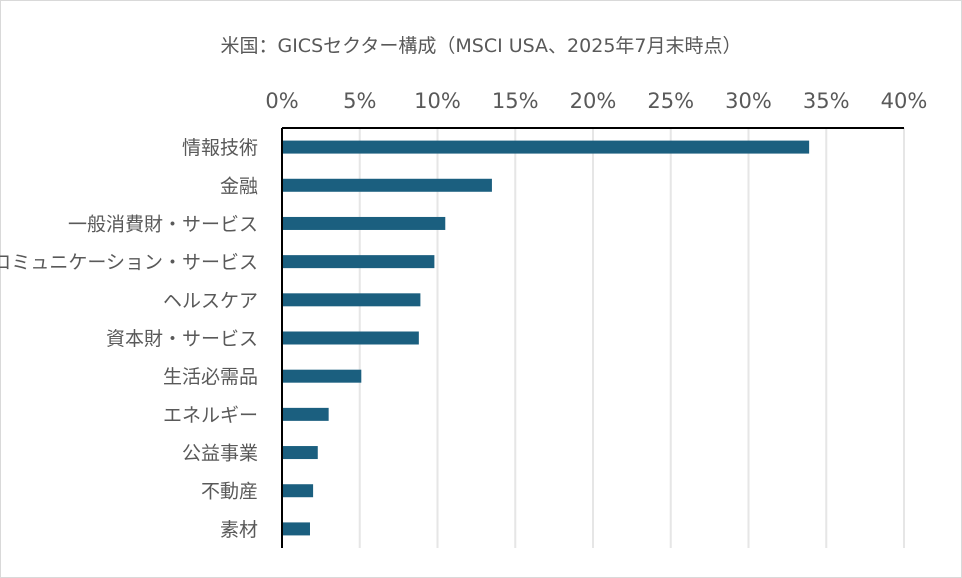  I want to click on chart-title: 米国：GICSセクター構成（MSCI USA、2025年7月末時点）, so click(480, 46).